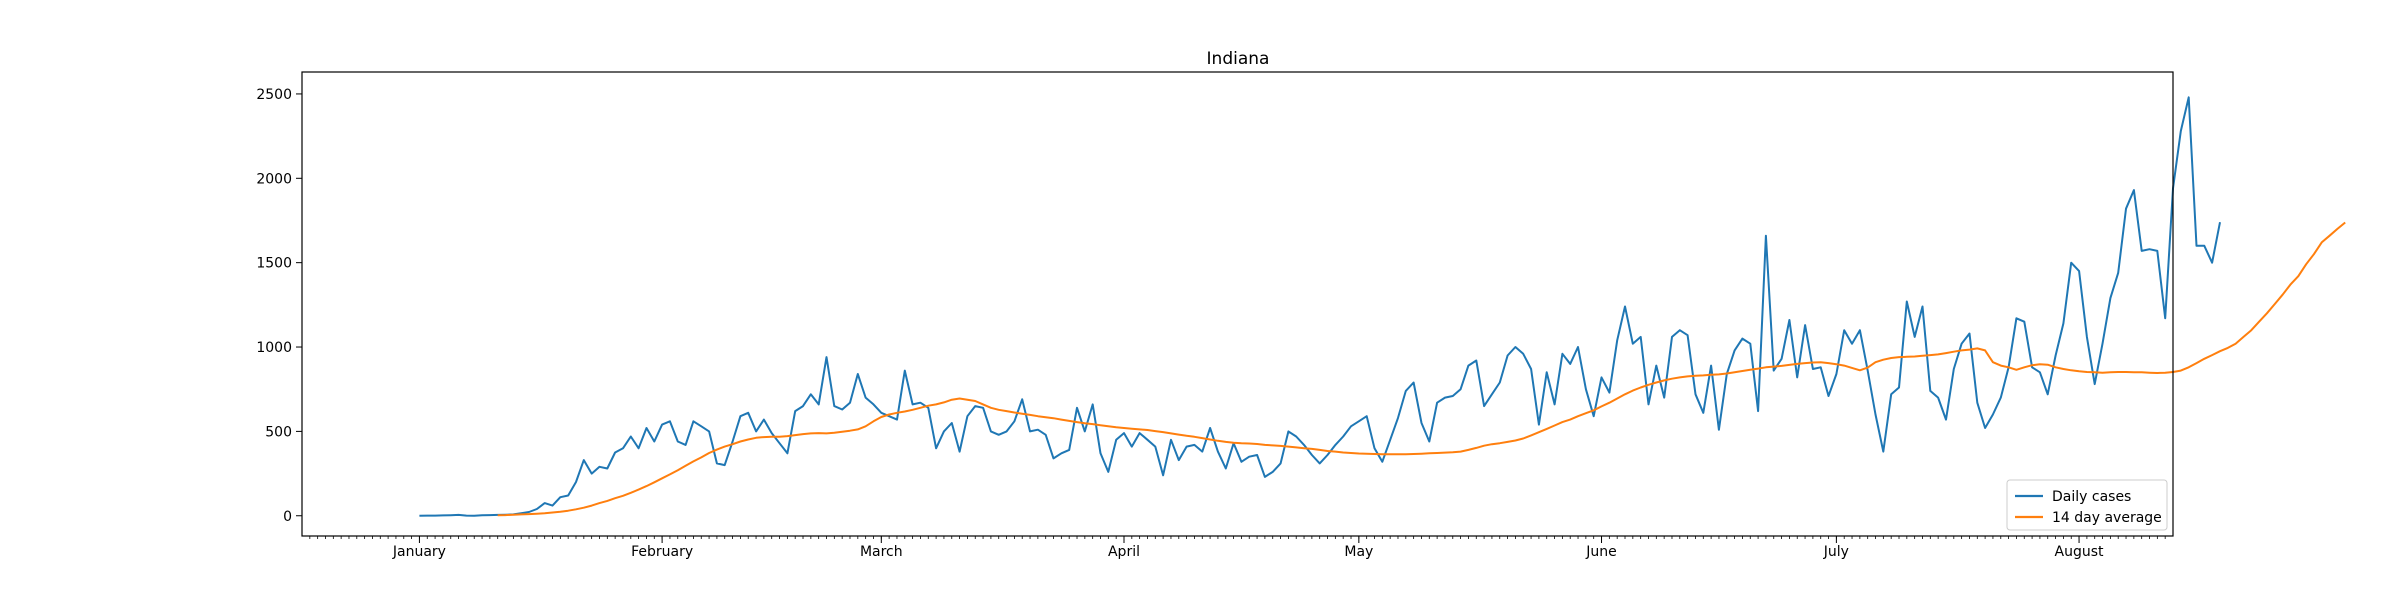  I want to click on y-axis: 0 500 1000 1500 2000 2500, so click(279, 306).